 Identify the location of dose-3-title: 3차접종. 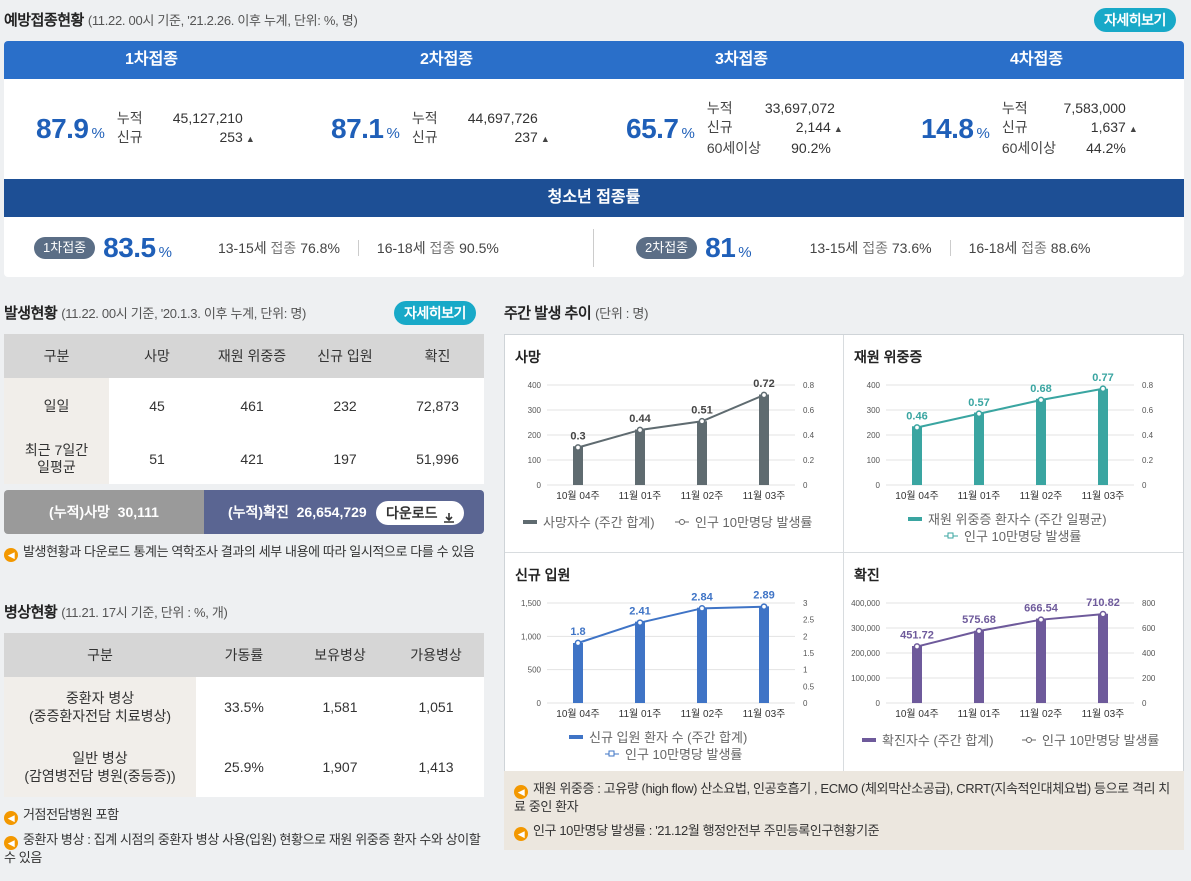
(741, 59).